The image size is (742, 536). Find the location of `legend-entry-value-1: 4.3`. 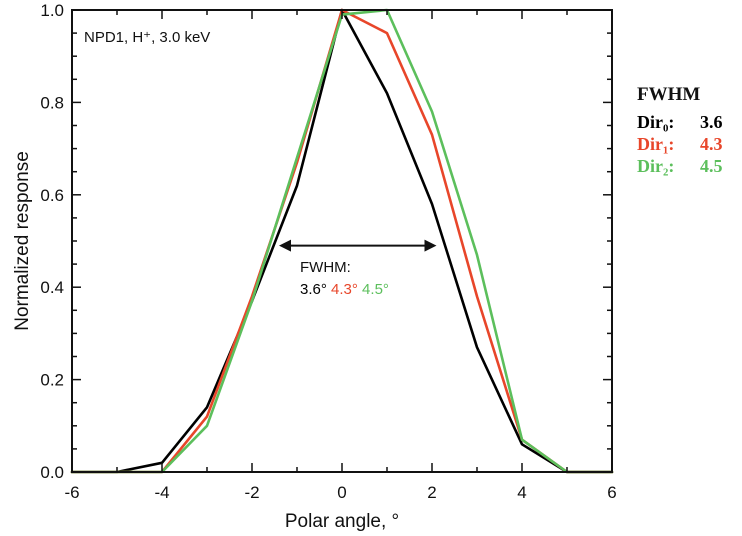

legend-entry-value-1: 4.3 is located at coordinates (711, 144).